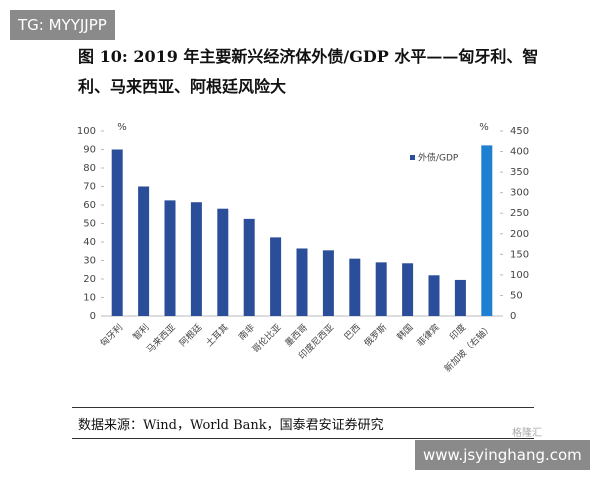  What do you see at coordinates (89, 261) in the screenshot?
I see `y-tick-label: 30` at bounding box center [89, 261].